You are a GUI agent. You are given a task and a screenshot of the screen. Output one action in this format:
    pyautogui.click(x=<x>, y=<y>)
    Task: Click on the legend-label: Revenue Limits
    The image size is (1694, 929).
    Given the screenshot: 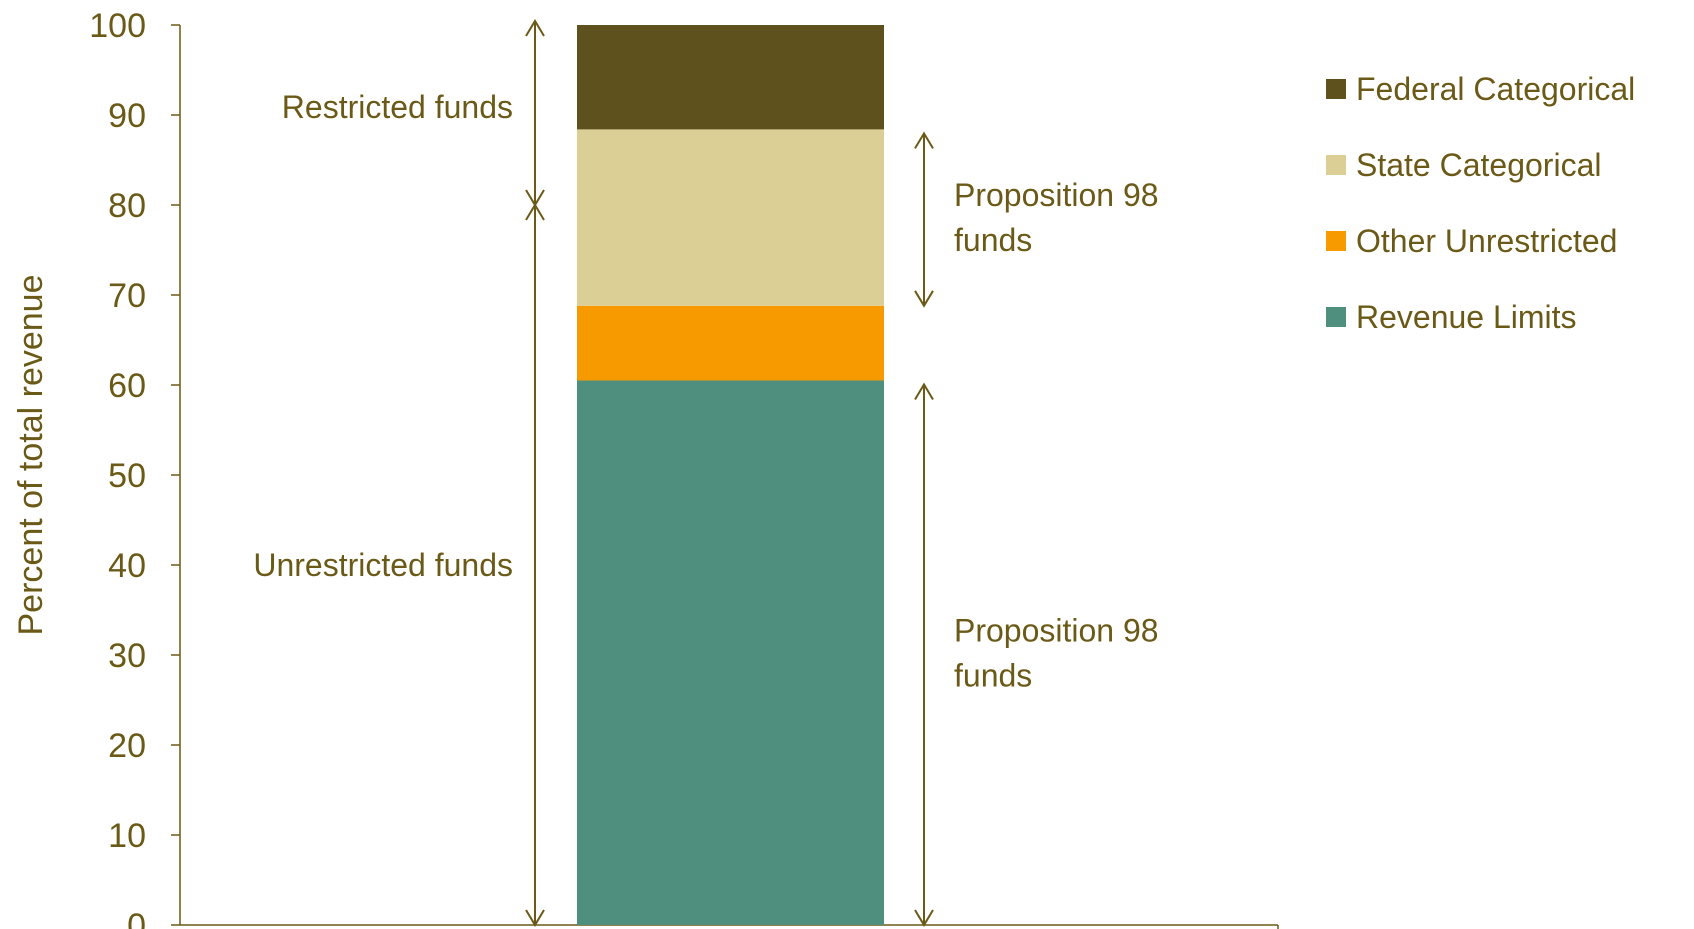 What is the action you would take?
    pyautogui.click(x=1466, y=317)
    